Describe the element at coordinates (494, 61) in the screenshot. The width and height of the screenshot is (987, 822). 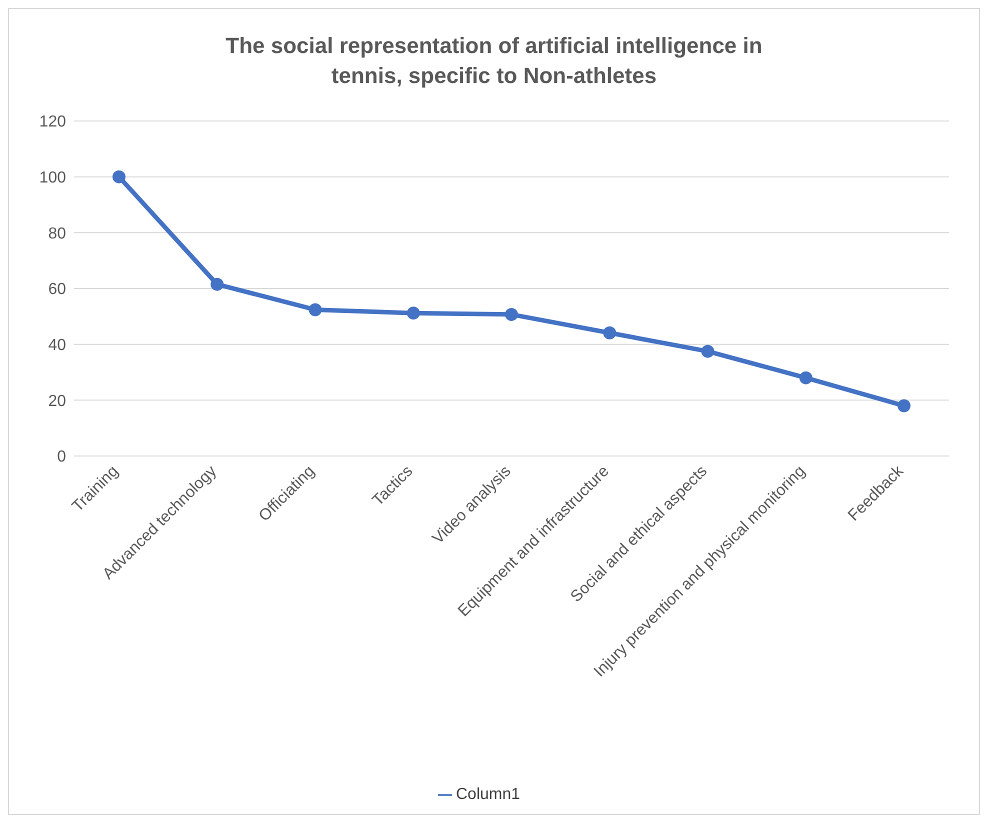
I see `chart-title: The social representation of artificial intelligence in tennis, specific to Non-athletes` at that location.